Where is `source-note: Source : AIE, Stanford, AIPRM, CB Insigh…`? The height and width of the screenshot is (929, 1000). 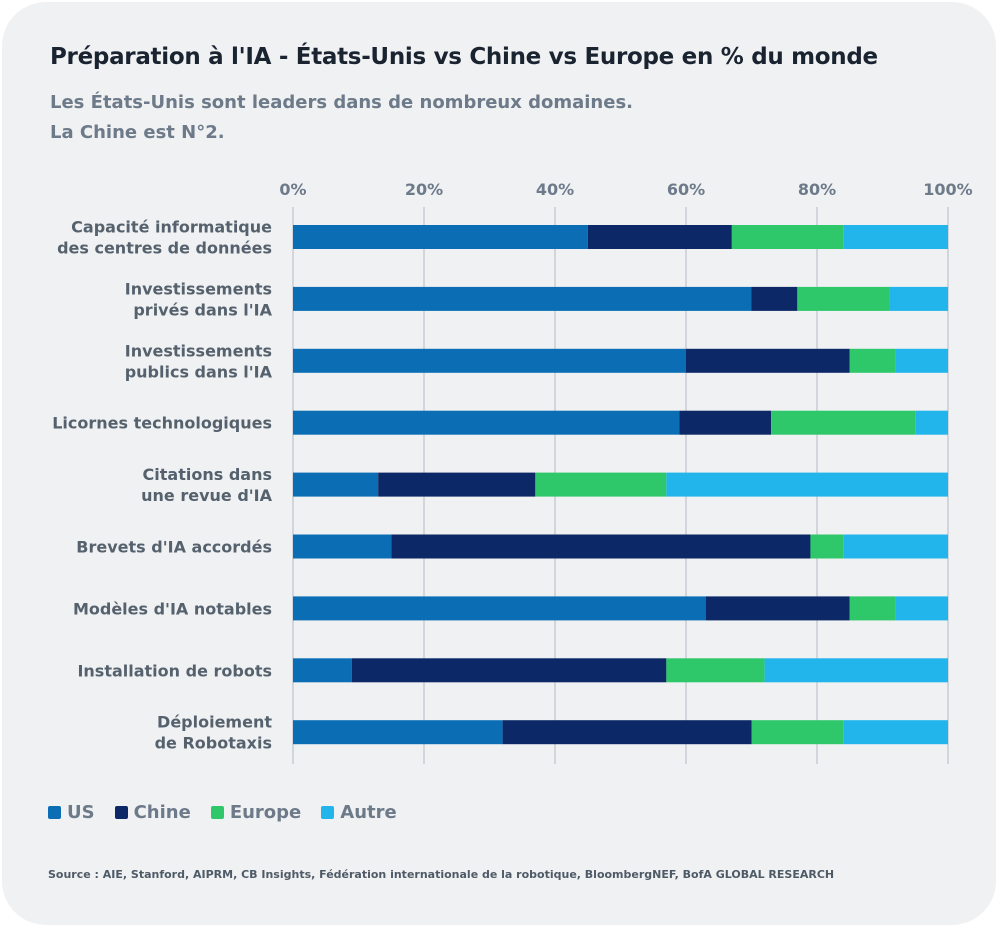 source-note: Source : AIE, Stanford, AIPRM, CB Insigh… is located at coordinates (441, 874).